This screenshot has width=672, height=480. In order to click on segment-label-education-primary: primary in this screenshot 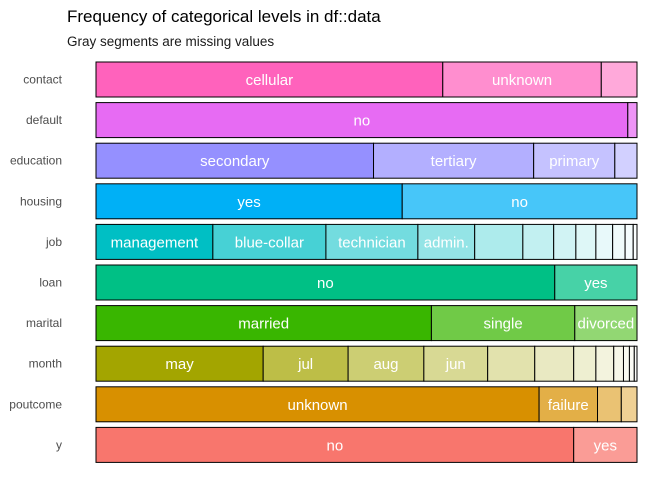, I will do `click(574, 161)`.